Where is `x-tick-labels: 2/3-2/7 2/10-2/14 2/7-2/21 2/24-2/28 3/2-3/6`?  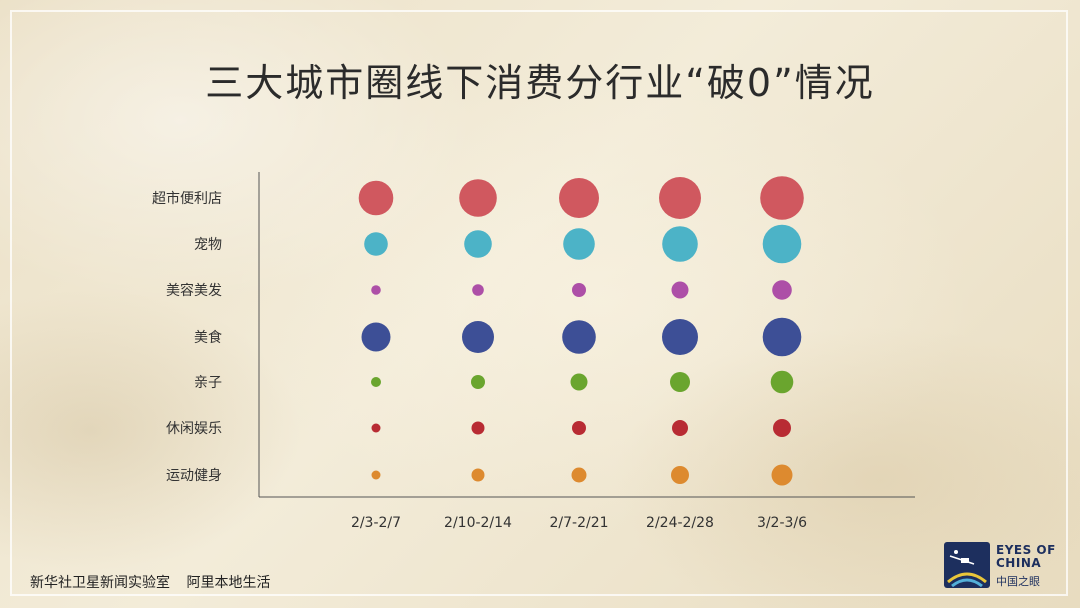 x-tick-labels: 2/3-2/7 2/10-2/14 2/7-2/21 2/24-2/28 3/2-3/6 is located at coordinates (579, 523).